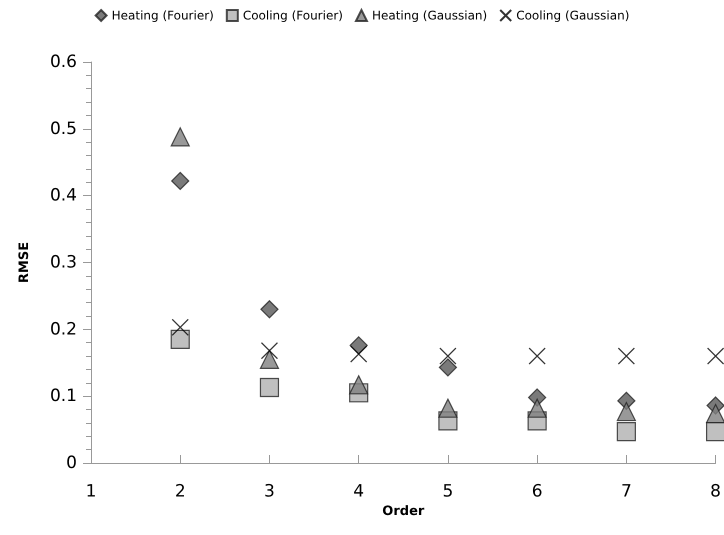  What do you see at coordinates (63, 128) in the screenshot?
I see `y-tick-label: 0.5` at bounding box center [63, 128].